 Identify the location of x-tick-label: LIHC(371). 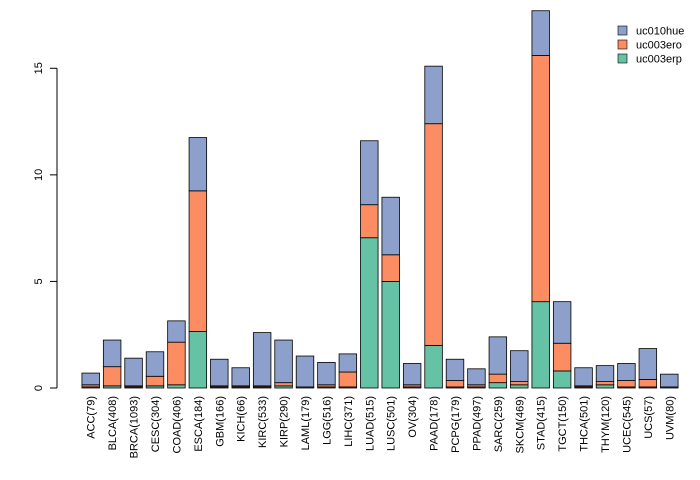
(349, 421).